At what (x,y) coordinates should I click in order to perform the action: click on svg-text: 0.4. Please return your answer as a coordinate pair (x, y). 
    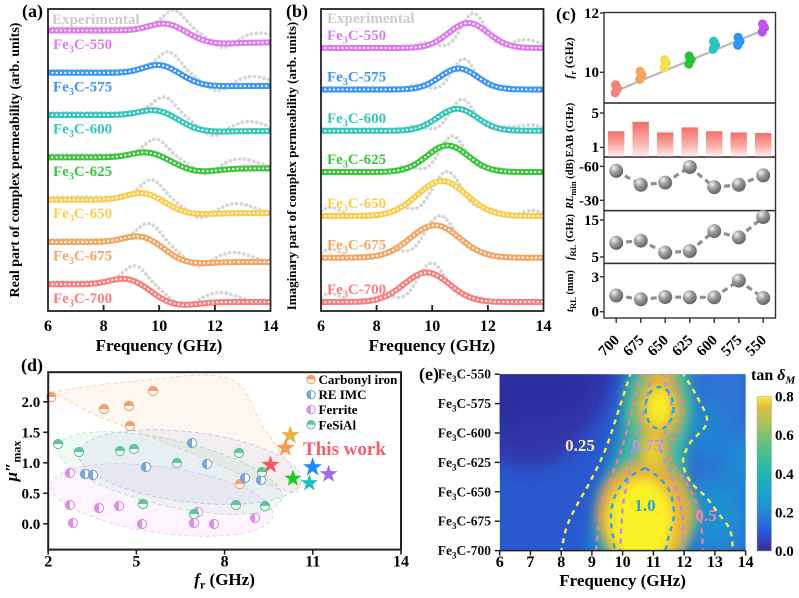
    Looking at the image, I should click on (784, 475).